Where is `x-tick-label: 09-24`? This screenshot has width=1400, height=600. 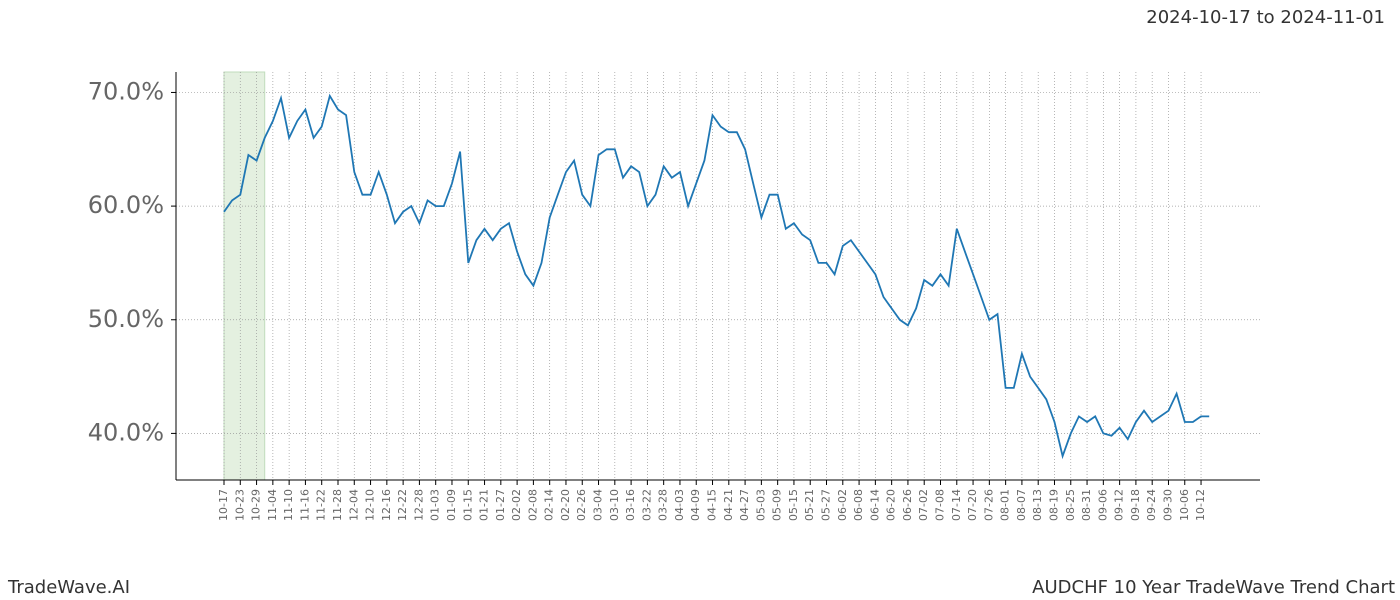 x-tick-label: 09-24 is located at coordinates (1151, 505).